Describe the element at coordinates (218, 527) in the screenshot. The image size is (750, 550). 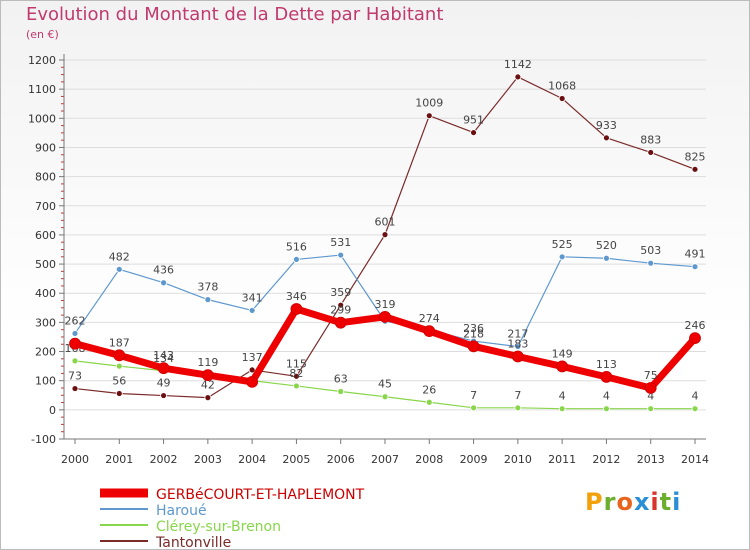
I see `legend-label: Clérey-sur-Brenon` at that location.